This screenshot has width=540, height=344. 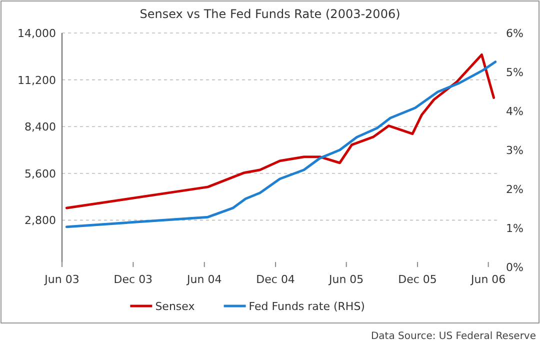 I want to click on y2-tick-label: 0%, so click(x=515, y=267).